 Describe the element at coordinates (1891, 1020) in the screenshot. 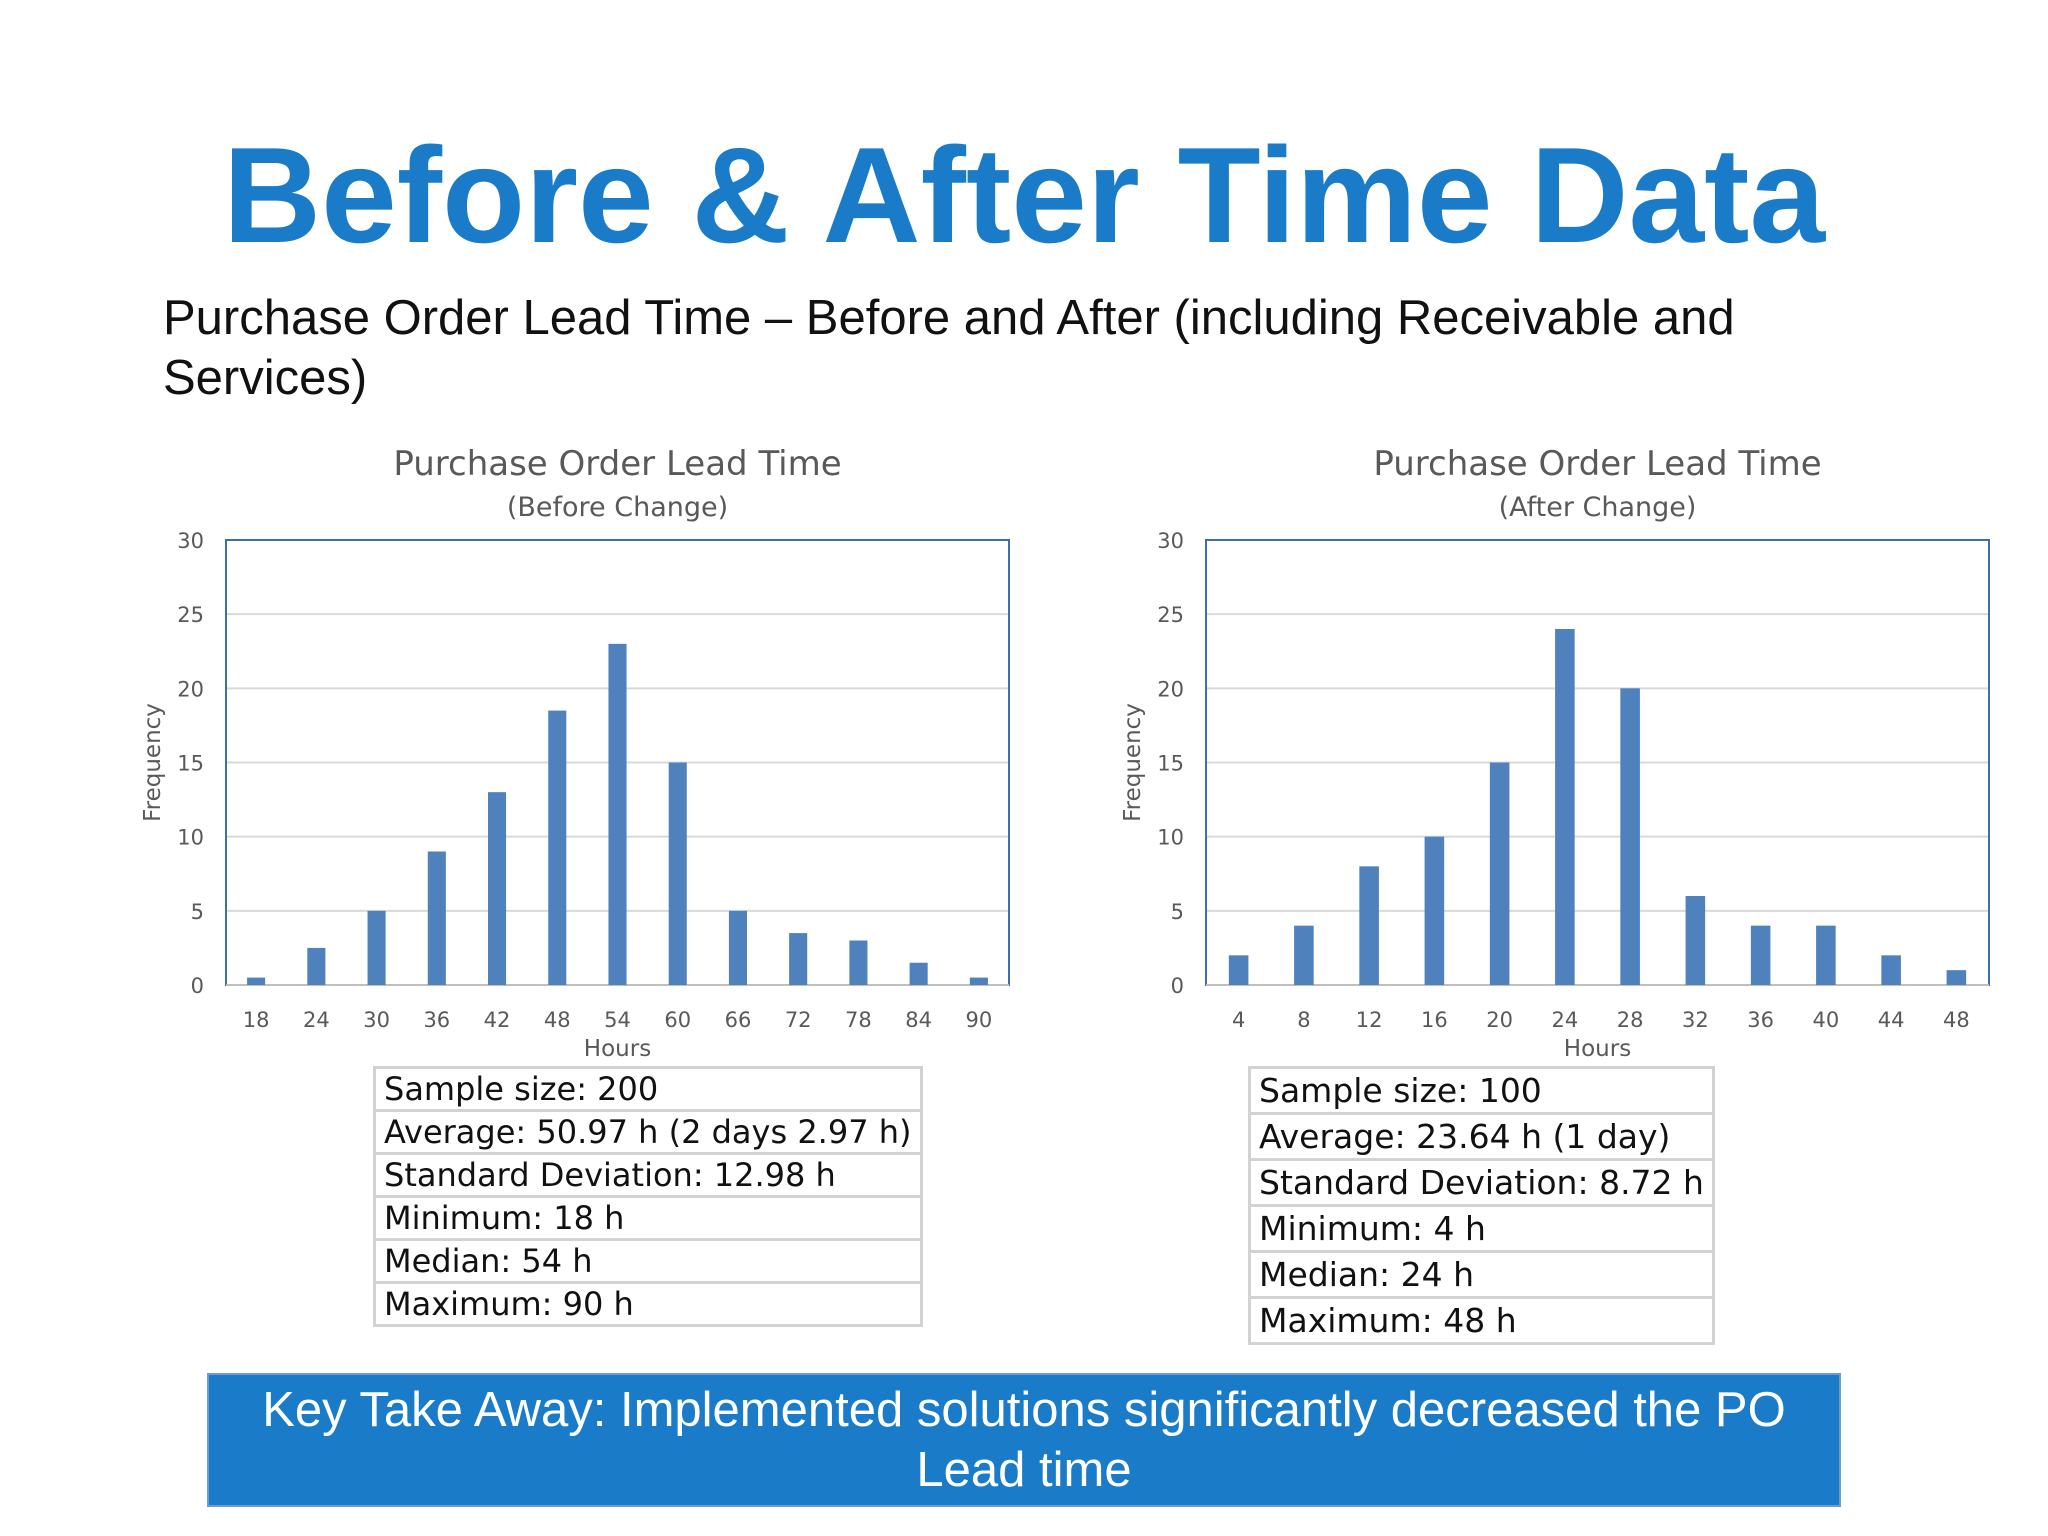

I see `x-tick-label: 44` at that location.